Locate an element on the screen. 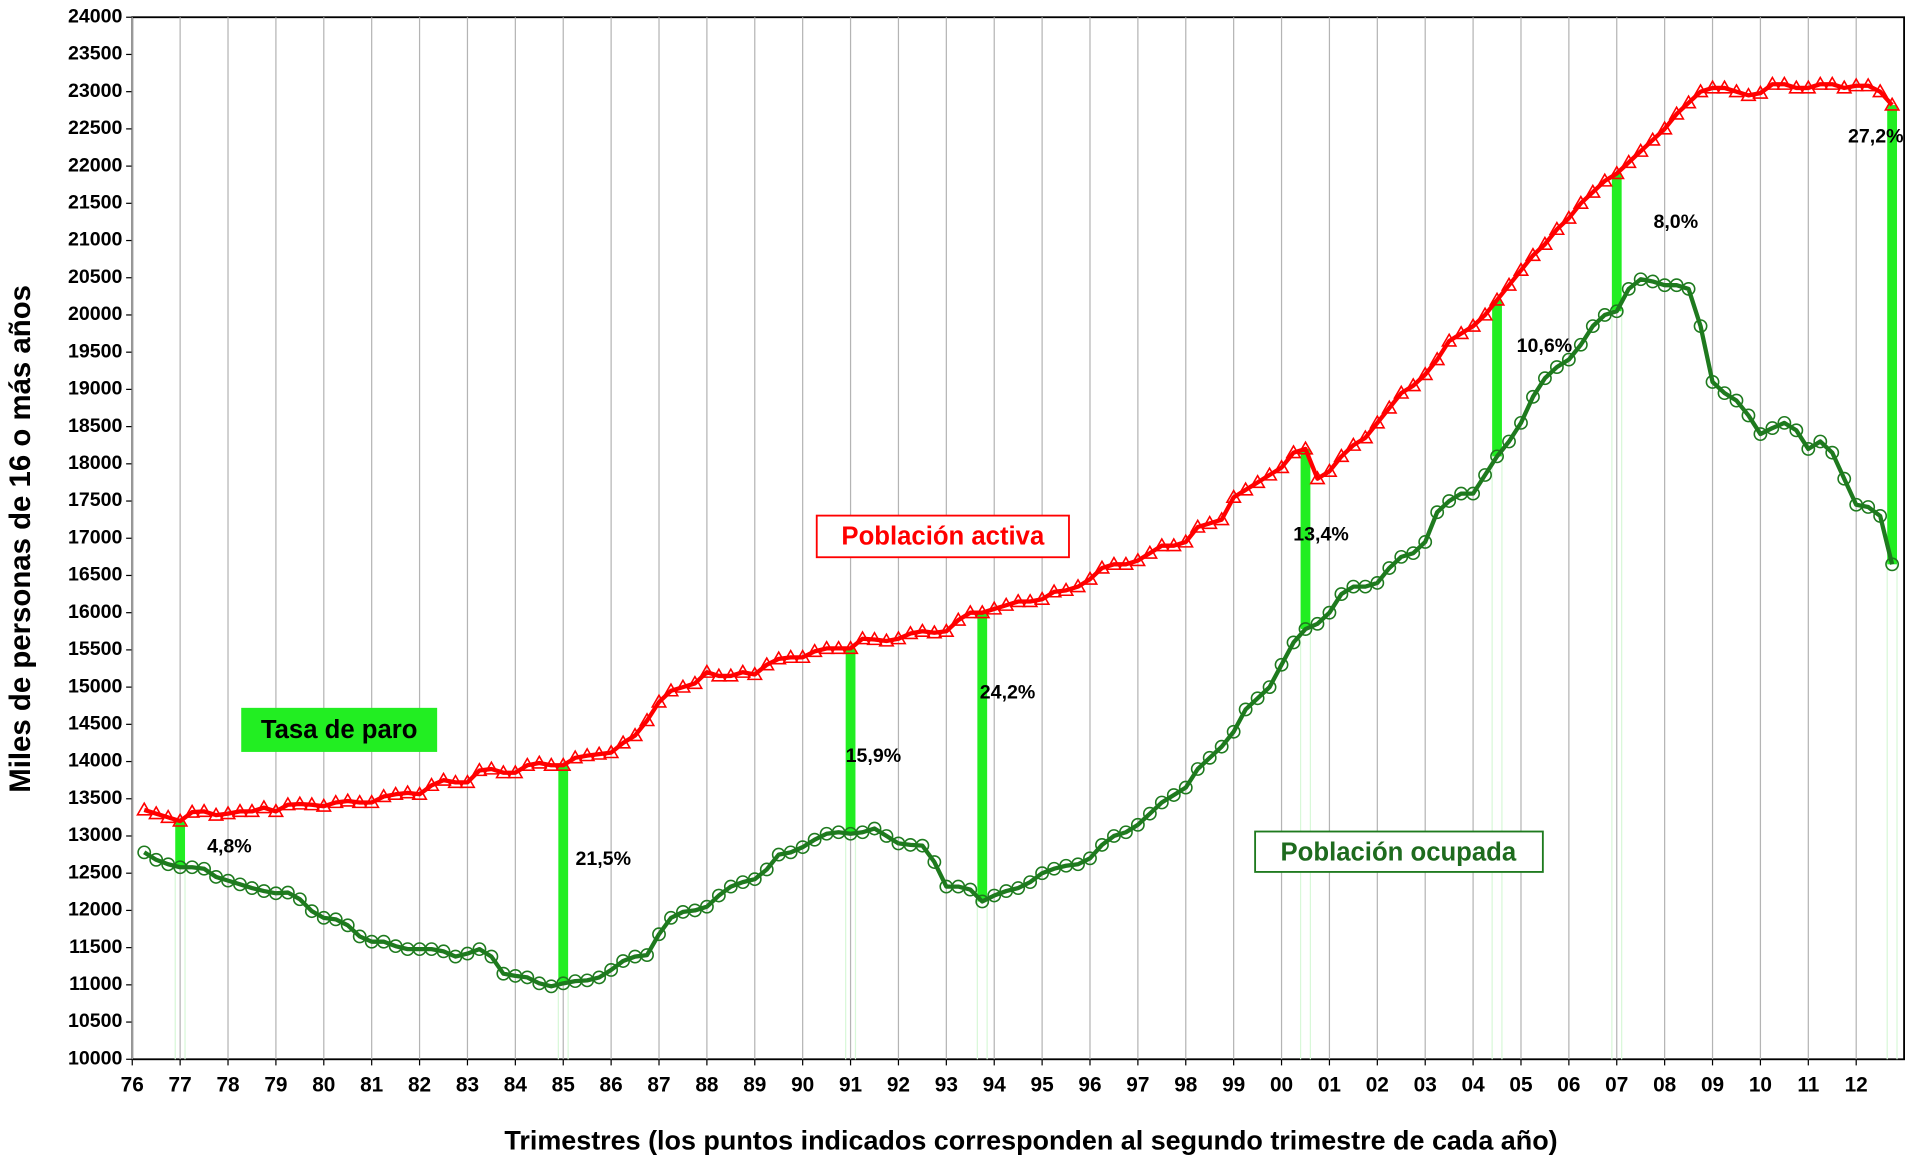 This screenshot has width=1920, height=1161. rate-label: 15,9% is located at coordinates (874, 756).